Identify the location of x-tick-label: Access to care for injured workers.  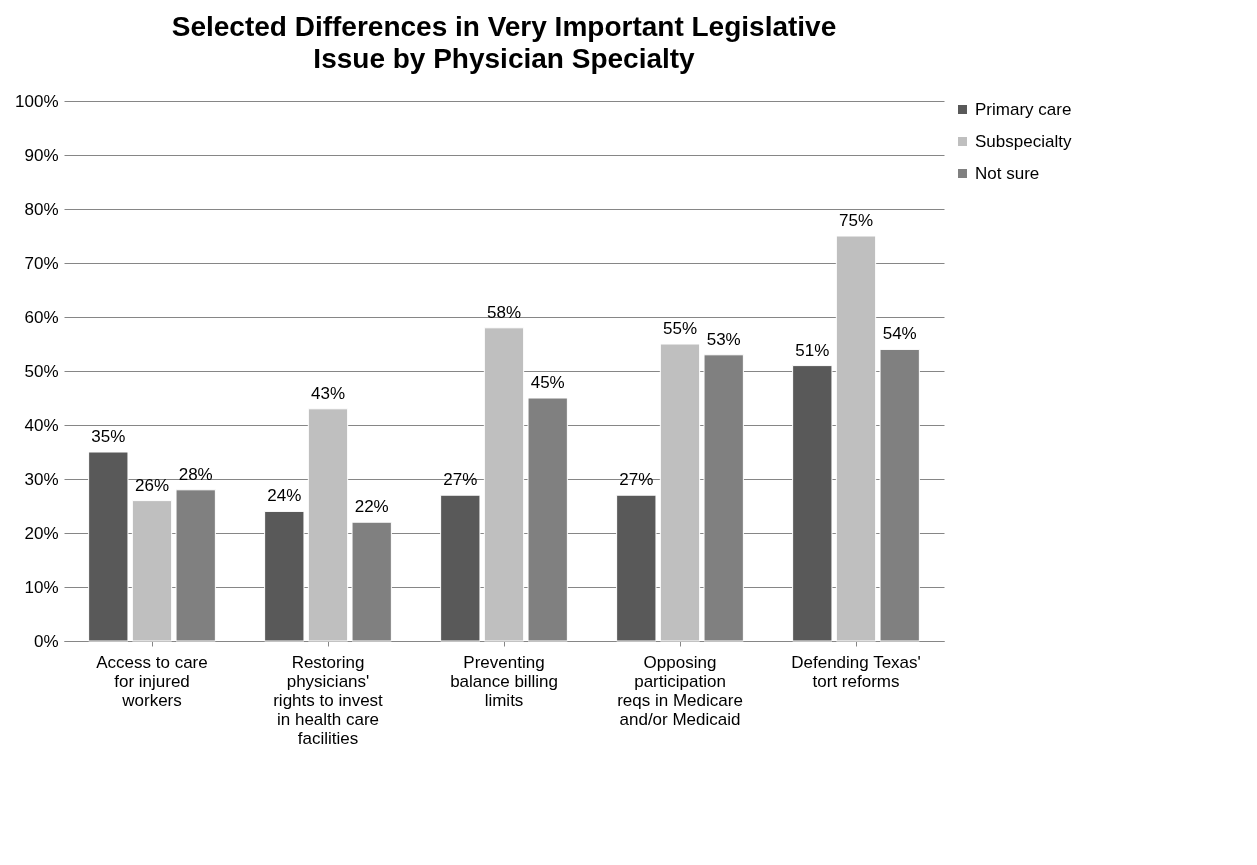
(152, 681).